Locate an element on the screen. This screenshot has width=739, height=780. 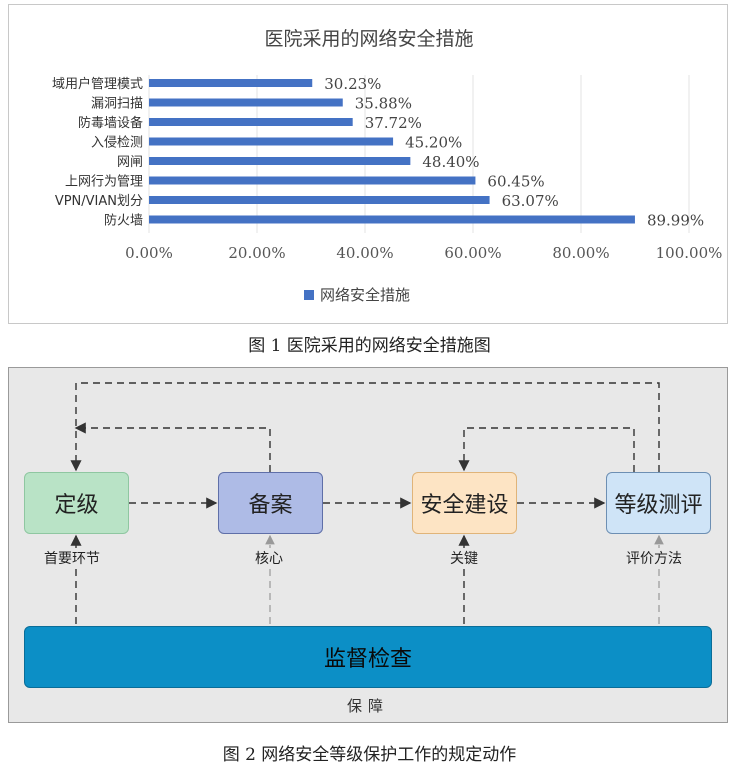
category-label: VPN/VIAN划分 is located at coordinates (99, 201).